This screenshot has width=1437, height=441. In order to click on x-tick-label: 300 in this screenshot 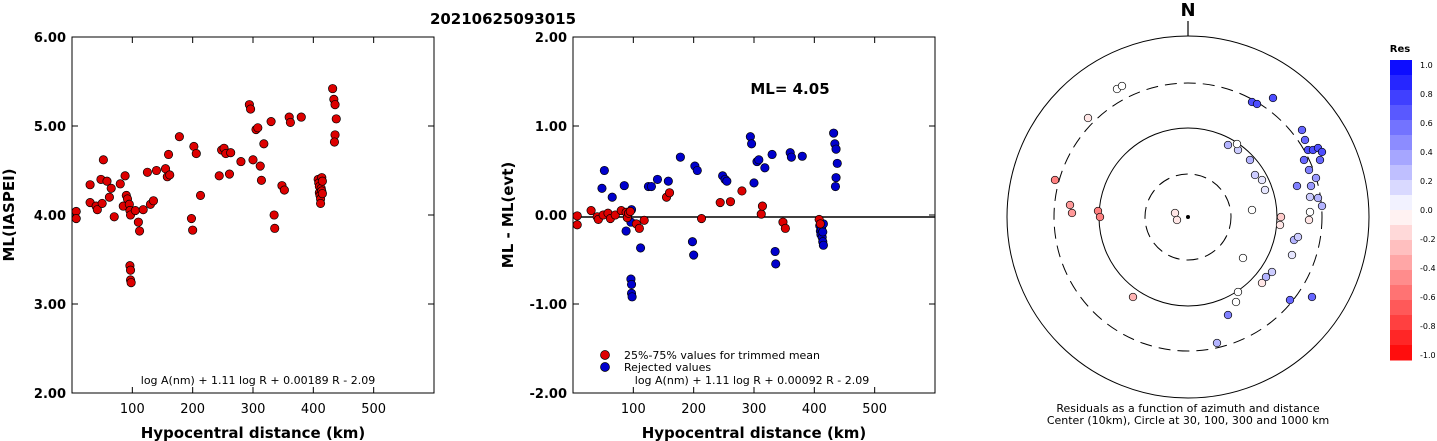, I will do `click(253, 409)`.